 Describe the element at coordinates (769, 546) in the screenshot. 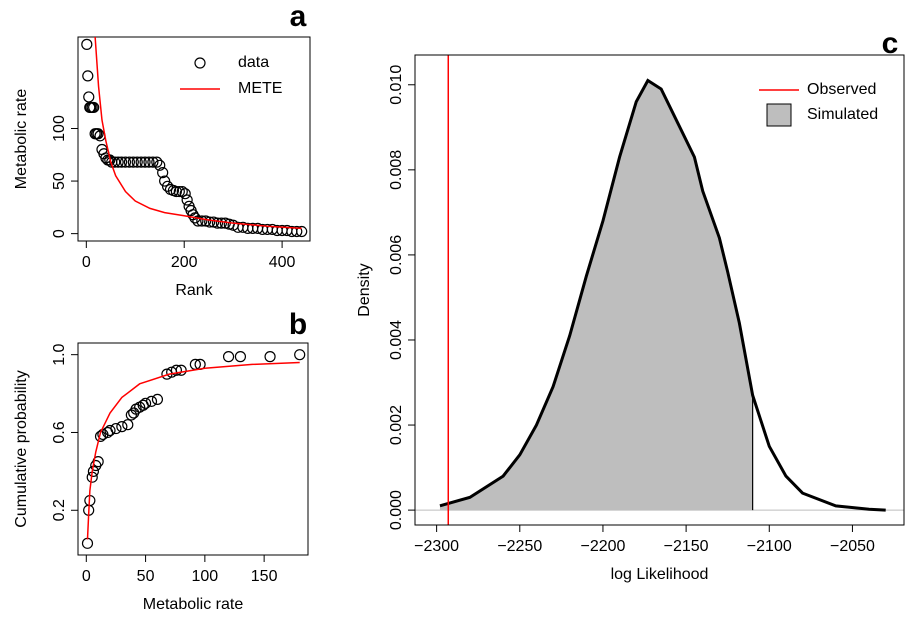

I see `x-tick-label: −2100` at that location.